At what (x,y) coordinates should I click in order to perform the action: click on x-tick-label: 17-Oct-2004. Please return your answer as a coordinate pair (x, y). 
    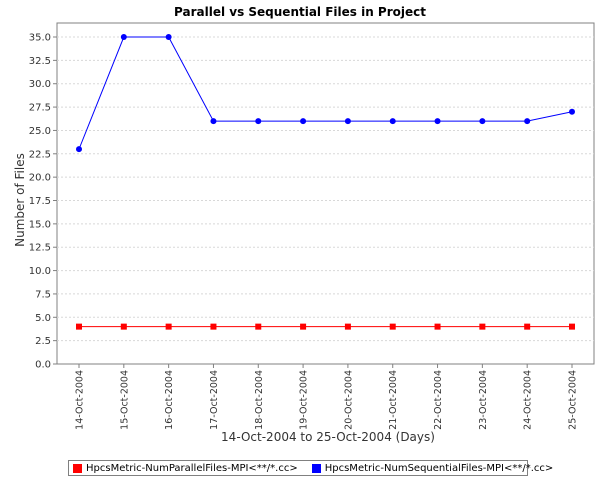
    Looking at the image, I should click on (214, 400).